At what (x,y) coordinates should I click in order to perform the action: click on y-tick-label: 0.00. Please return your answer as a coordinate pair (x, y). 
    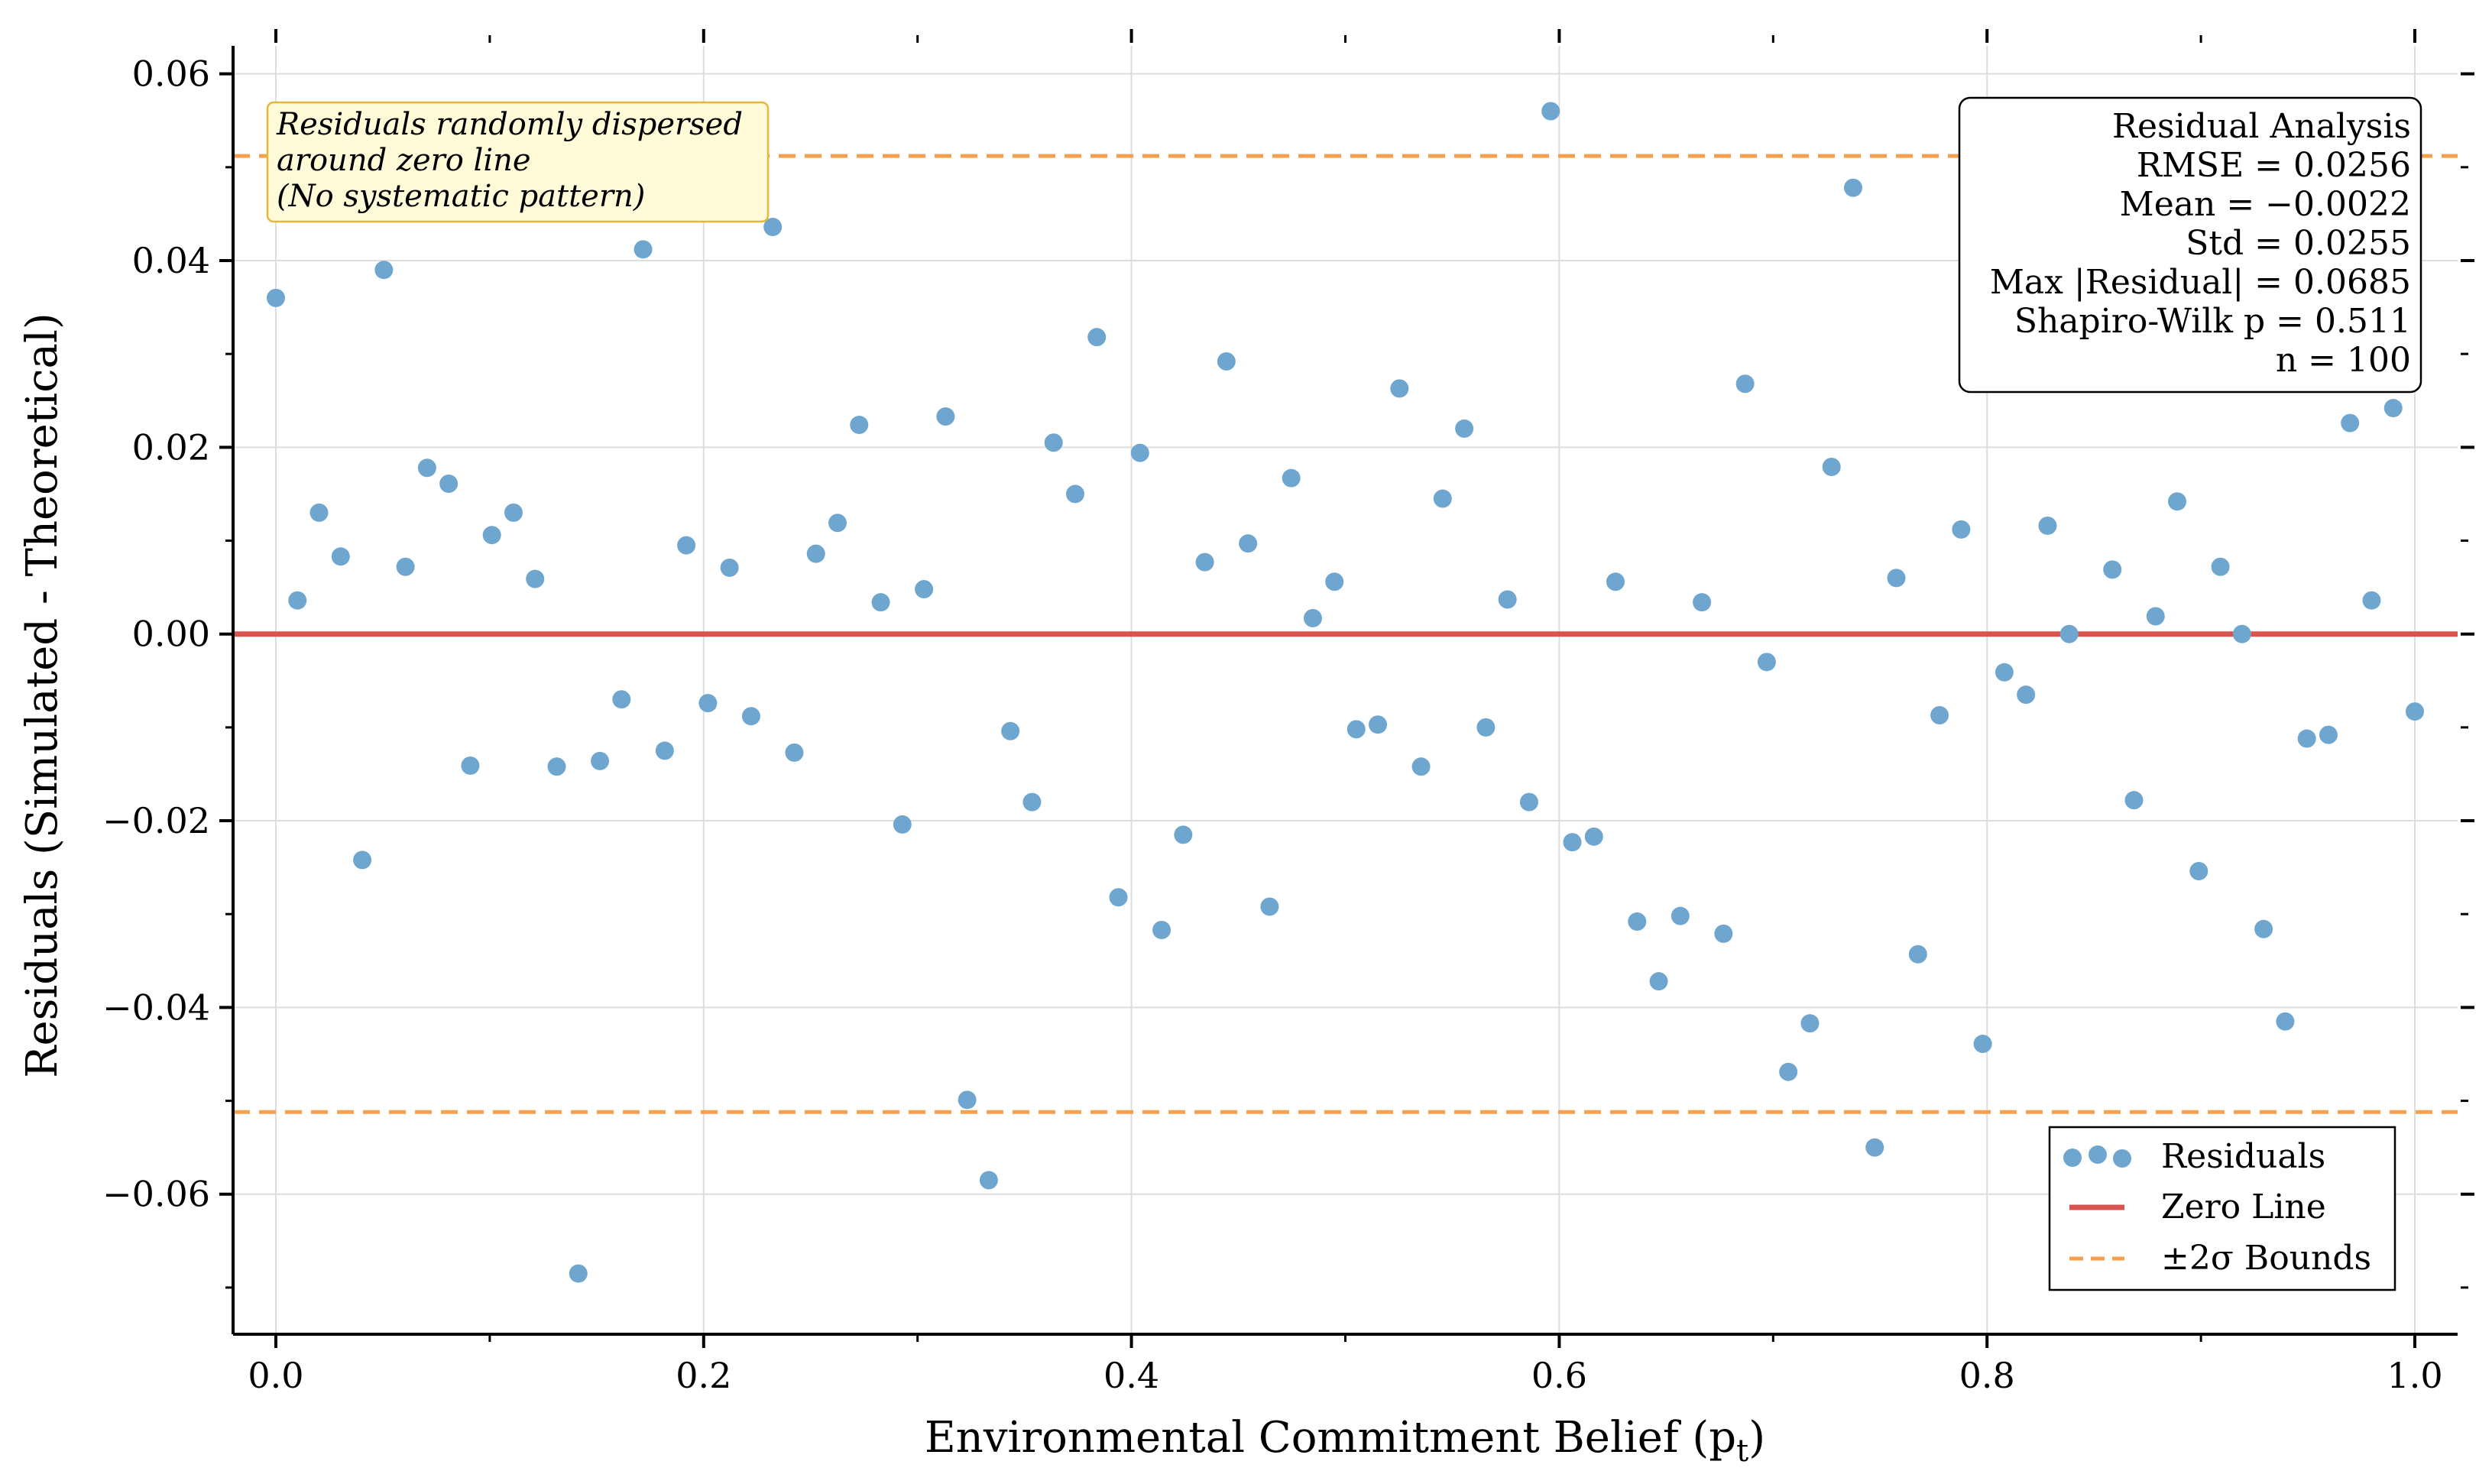
    Looking at the image, I should click on (171, 635).